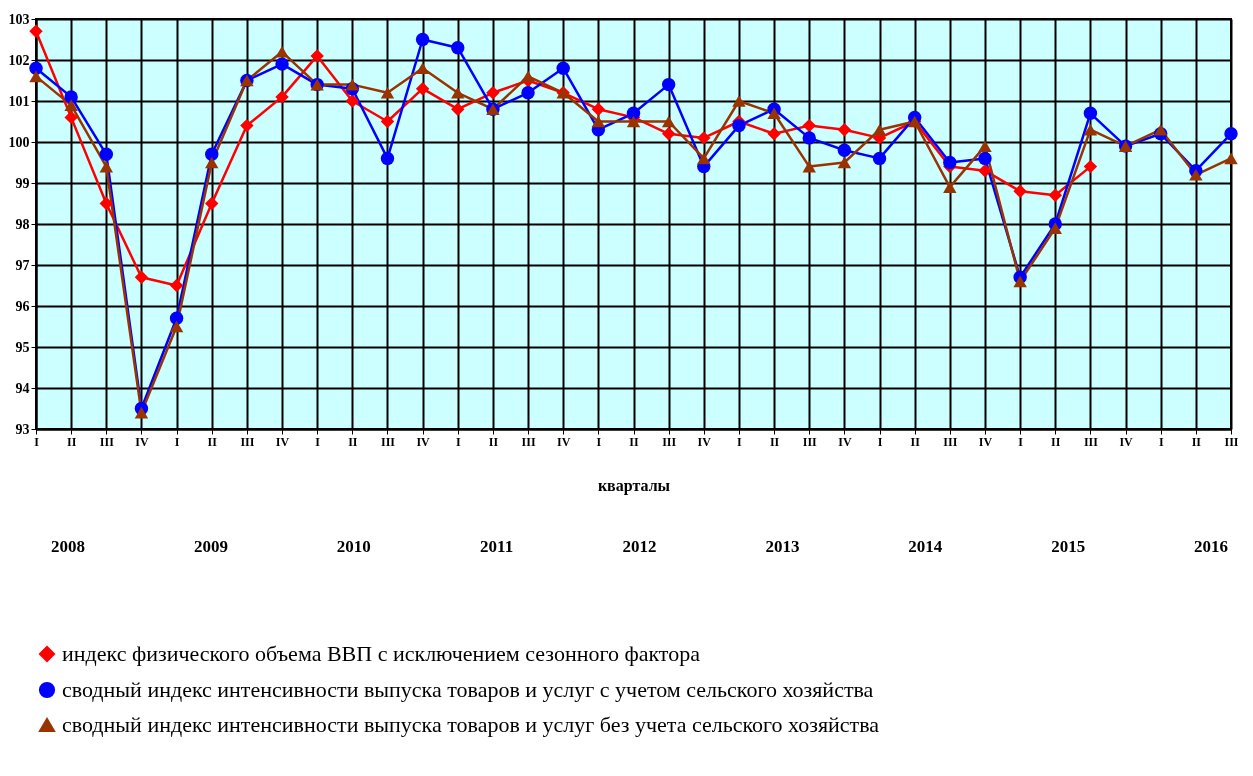 This screenshot has height=776, width=1253. I want to click on y-tick-label: 98, so click(22, 224).